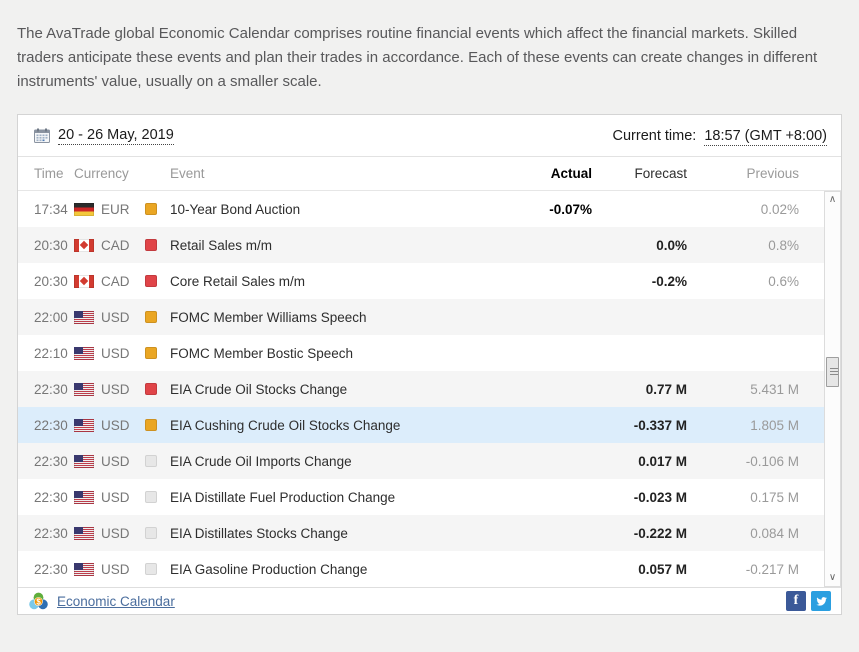 This screenshot has width=859, height=652. I want to click on event-name: EIA Distillates Stocks Change, so click(259, 533).